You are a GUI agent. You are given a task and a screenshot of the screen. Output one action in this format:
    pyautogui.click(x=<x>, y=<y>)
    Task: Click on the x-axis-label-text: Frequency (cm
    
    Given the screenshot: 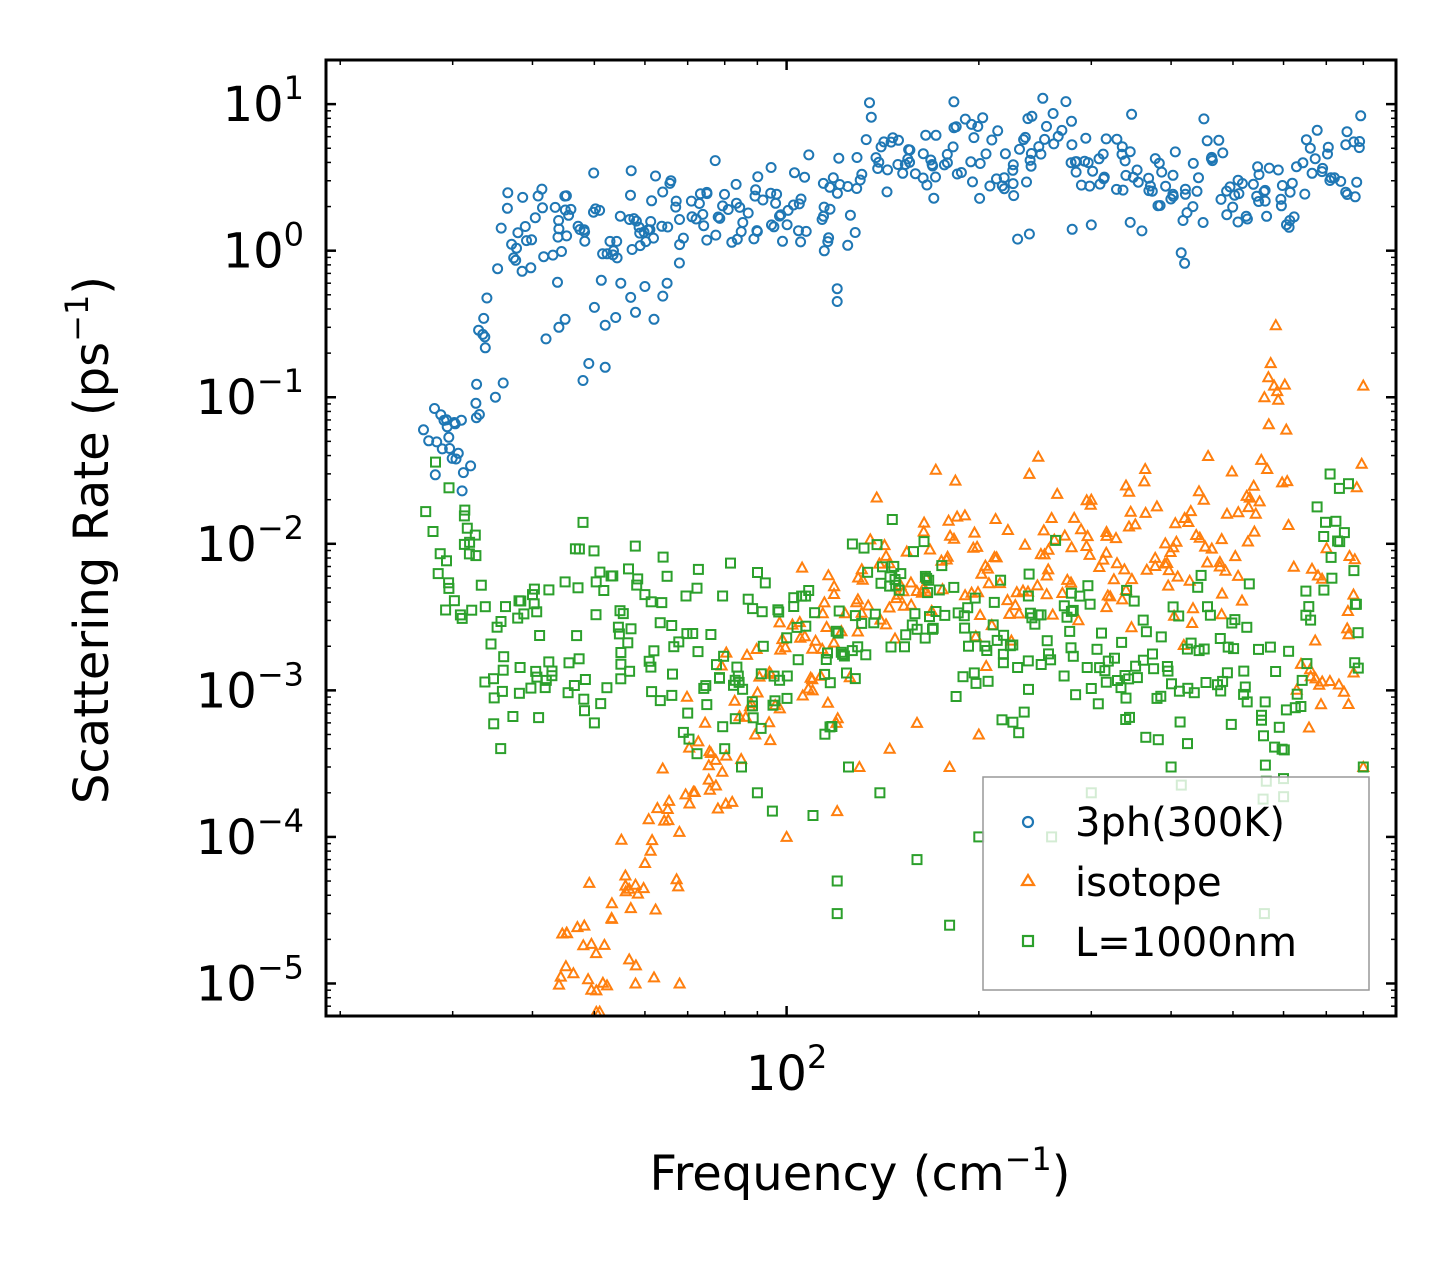 What is the action you would take?
    pyautogui.click(x=826, y=1174)
    